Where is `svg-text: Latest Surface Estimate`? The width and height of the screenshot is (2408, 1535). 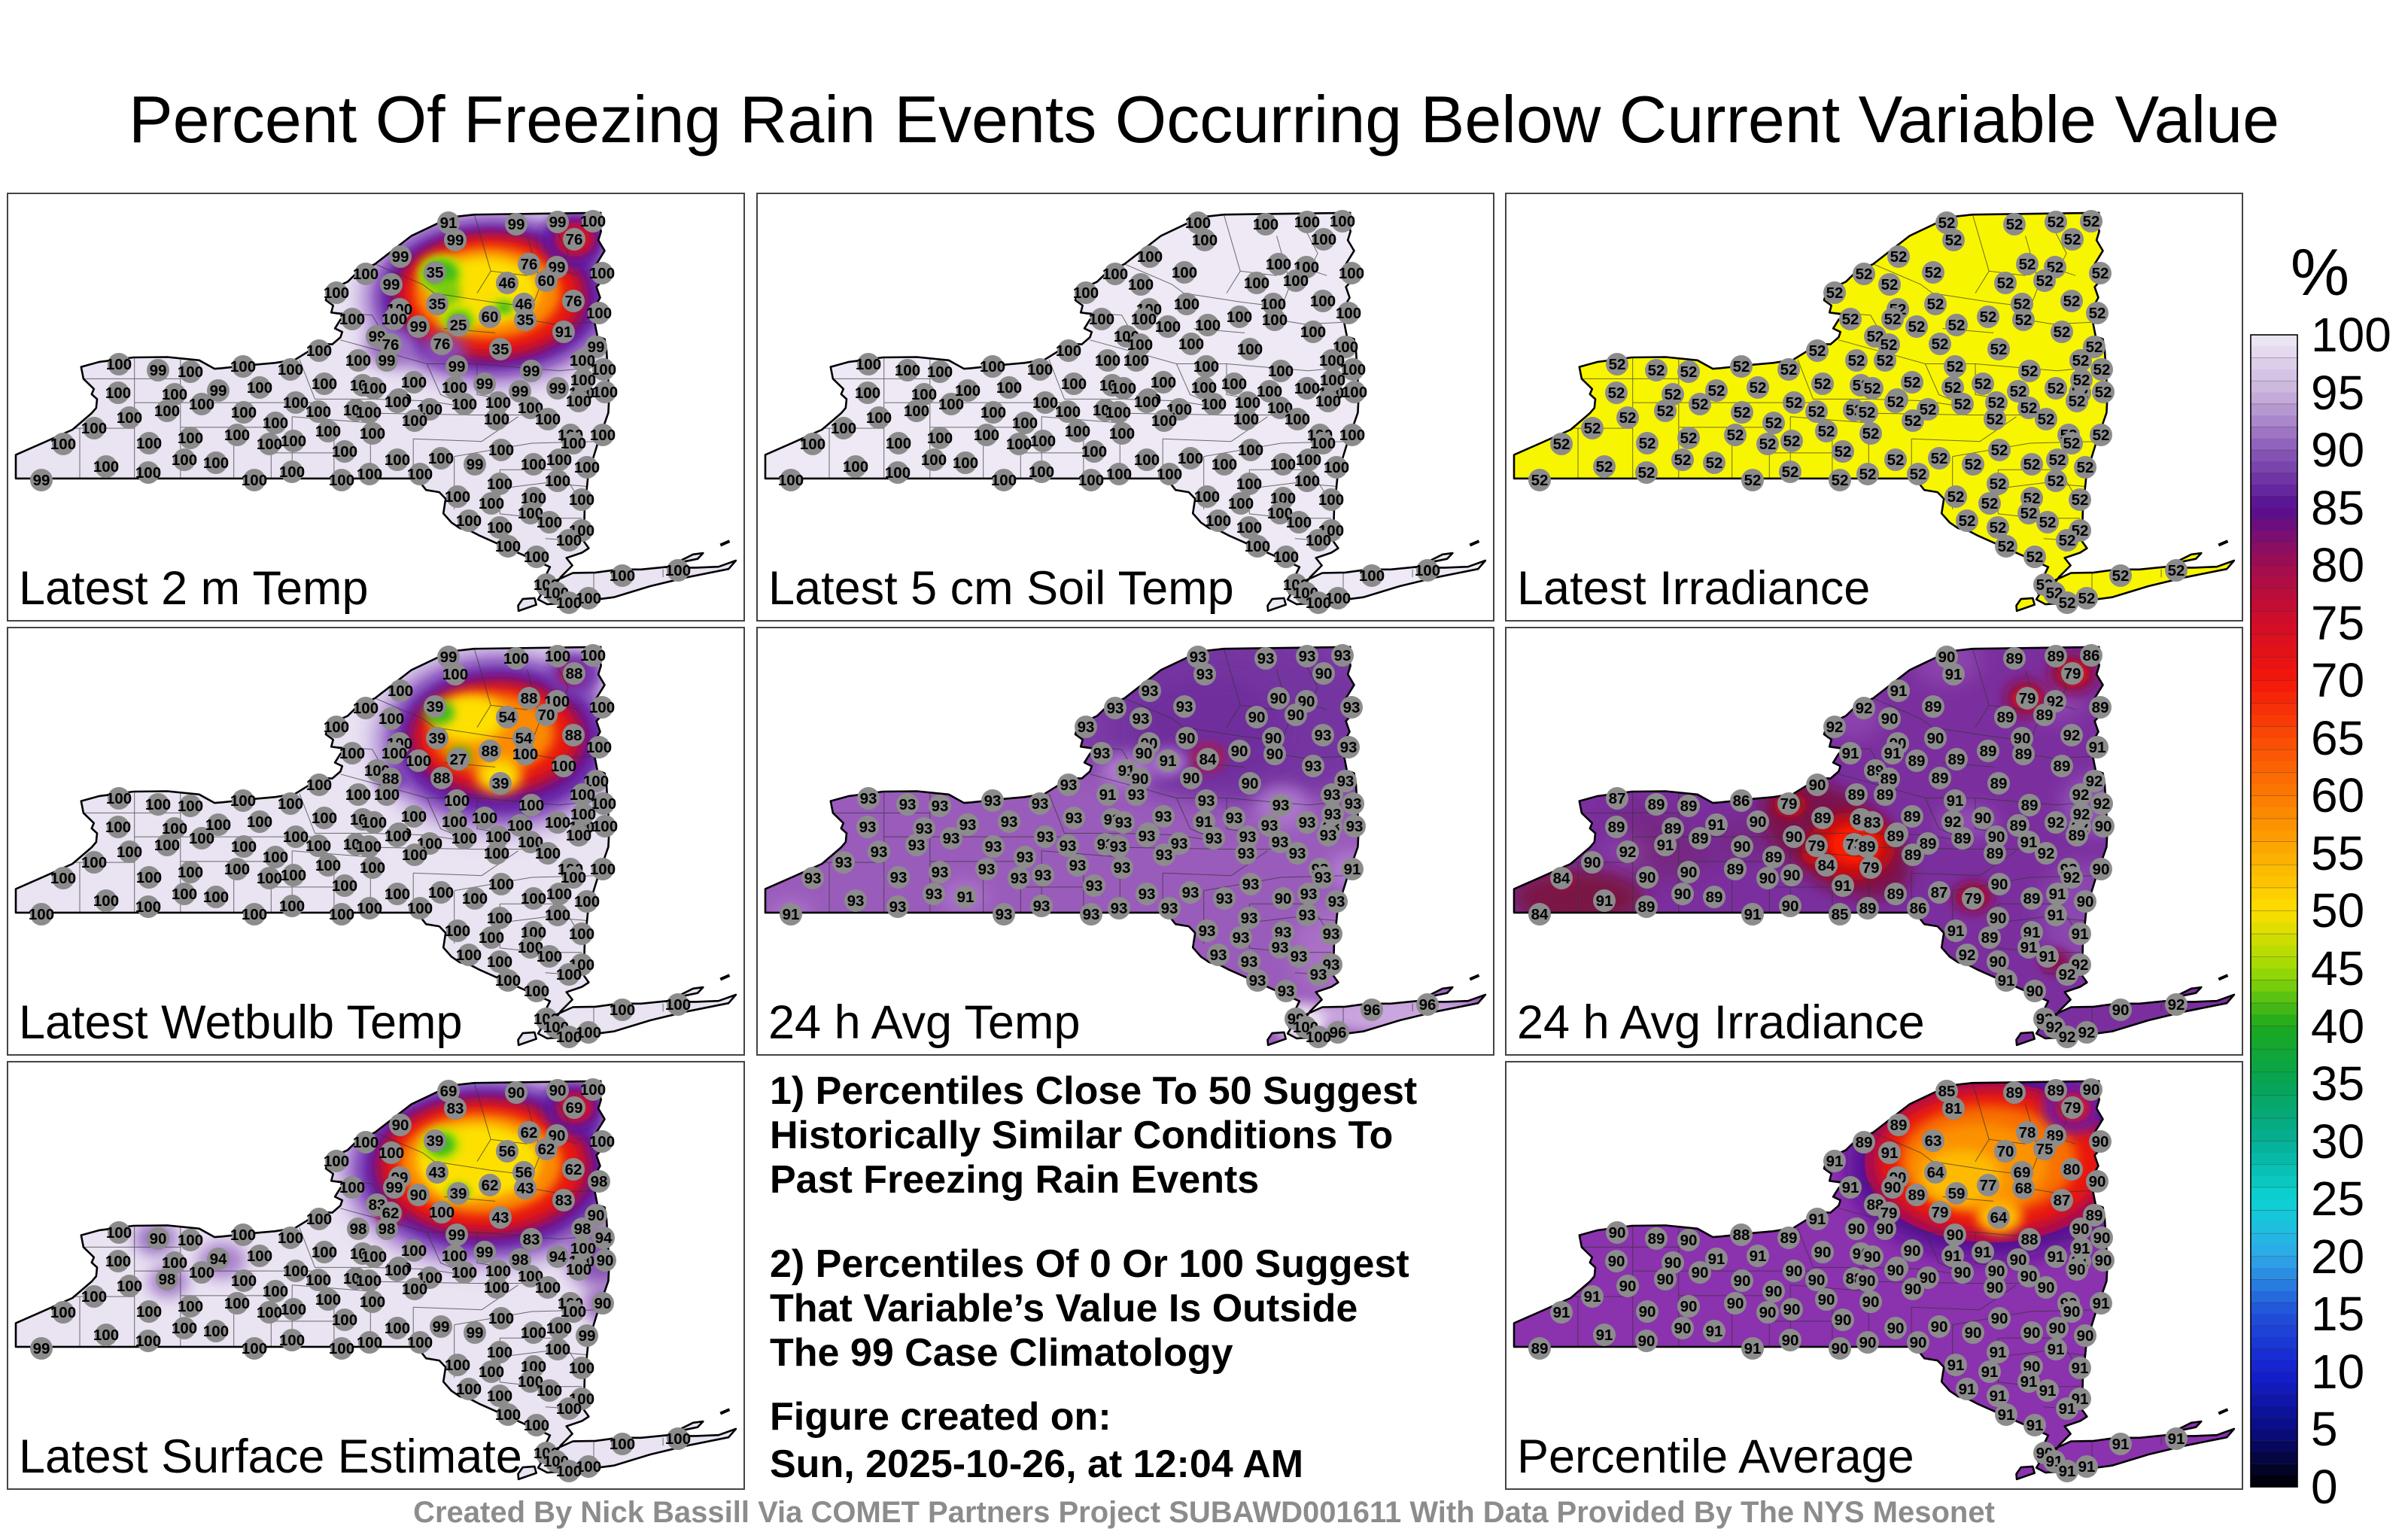 svg-text: Latest Surface Estimate is located at coordinates (270, 1456).